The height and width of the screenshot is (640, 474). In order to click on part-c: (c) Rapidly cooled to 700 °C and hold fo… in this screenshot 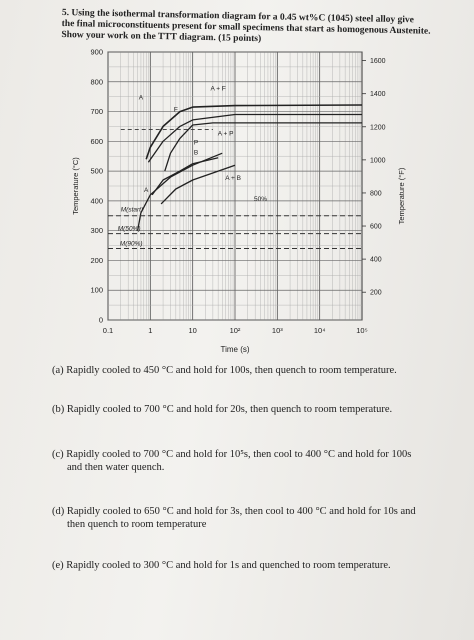, I will do `click(252, 461)`.